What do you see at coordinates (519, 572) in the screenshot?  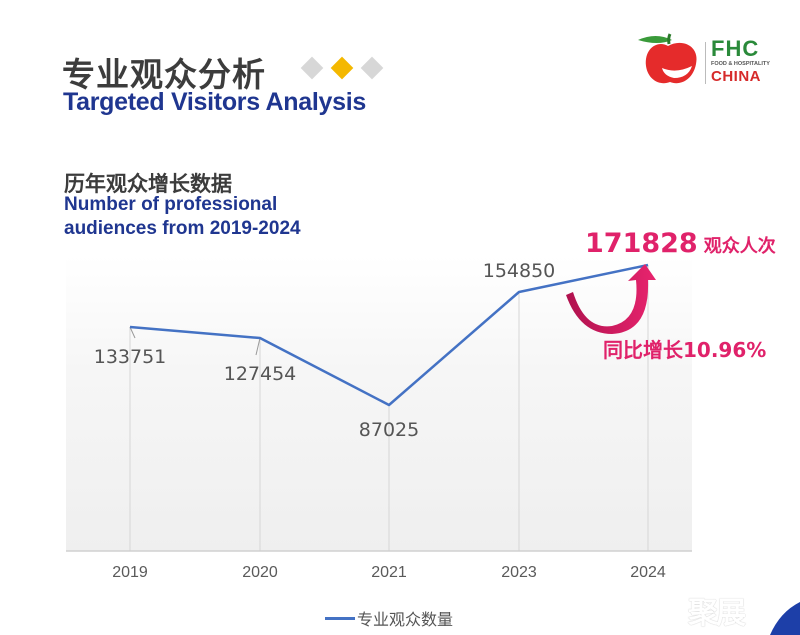 I see `x-tick-2023: 2023` at bounding box center [519, 572].